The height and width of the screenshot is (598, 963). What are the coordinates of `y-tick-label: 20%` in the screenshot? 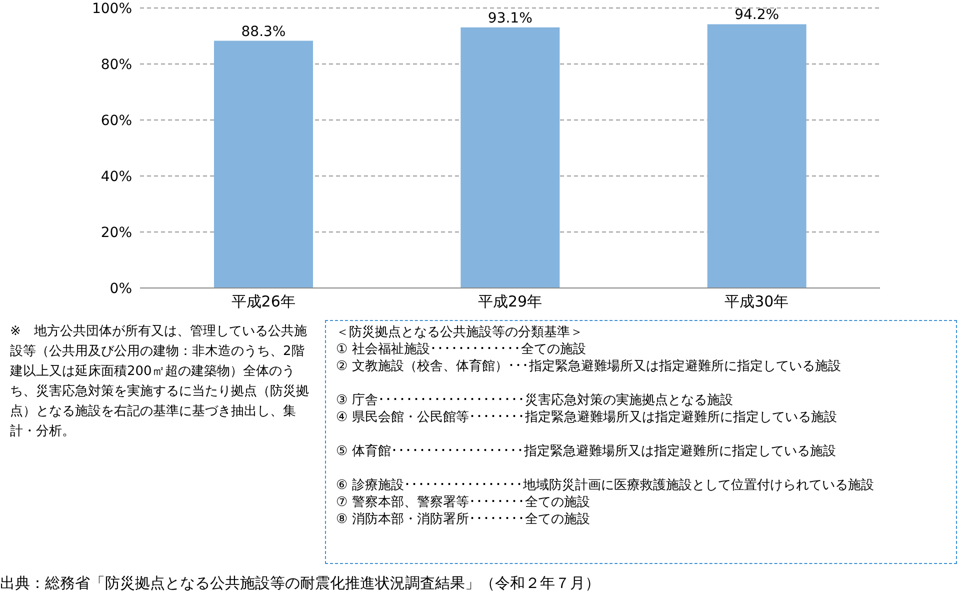 It's located at (116, 232).